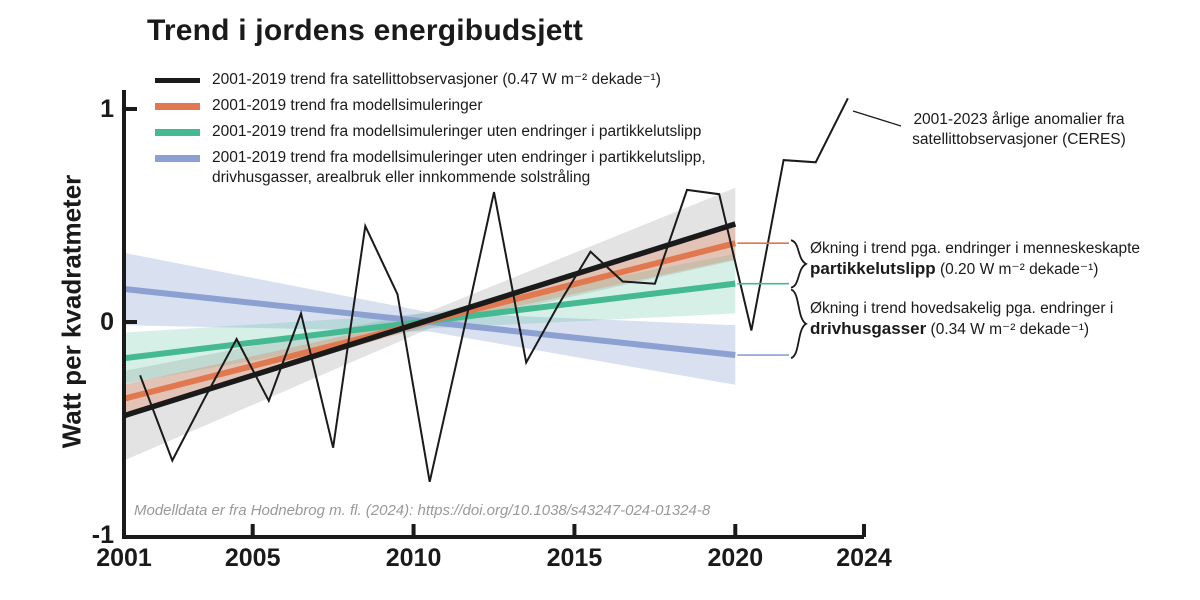 The width and height of the screenshot is (1200, 600). I want to click on legend-swatch-orange-line, so click(177, 106).